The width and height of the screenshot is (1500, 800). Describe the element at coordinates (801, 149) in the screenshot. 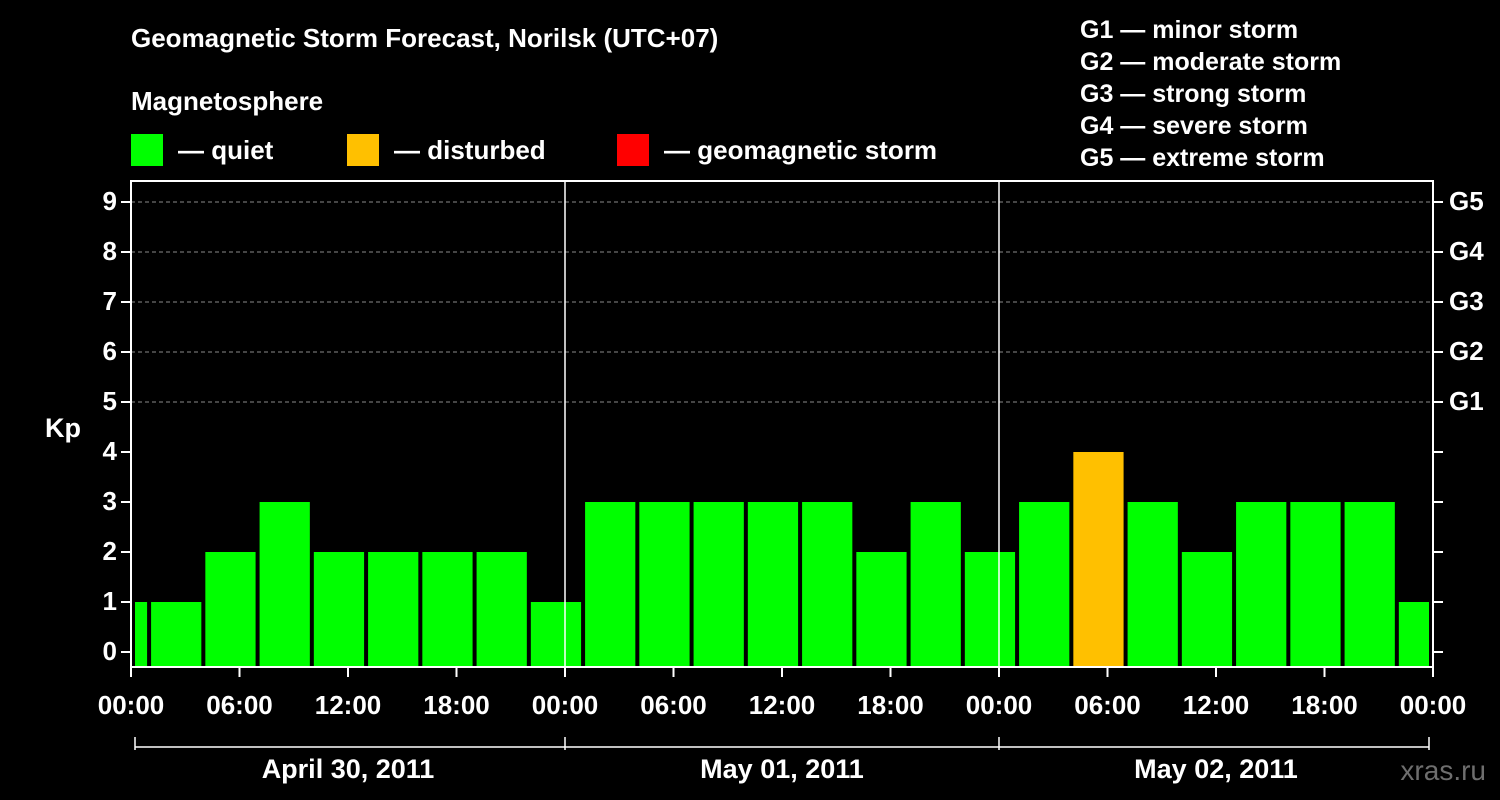

I see `legend-storm-label: — geomagnetic storm` at that location.